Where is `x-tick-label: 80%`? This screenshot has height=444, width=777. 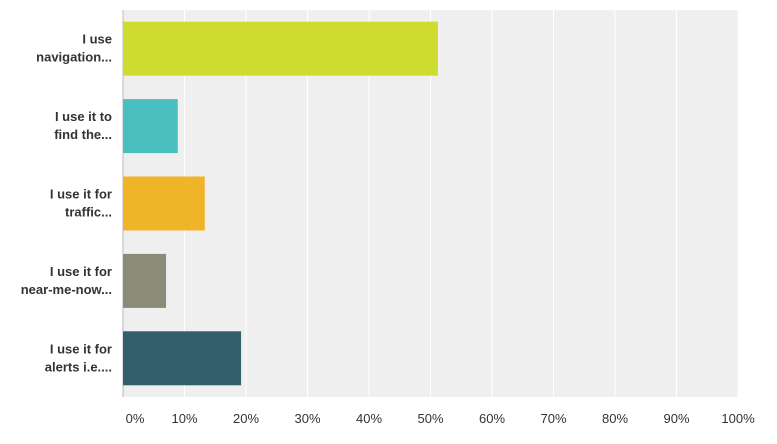
x-tick-label: 80% is located at coordinates (615, 418).